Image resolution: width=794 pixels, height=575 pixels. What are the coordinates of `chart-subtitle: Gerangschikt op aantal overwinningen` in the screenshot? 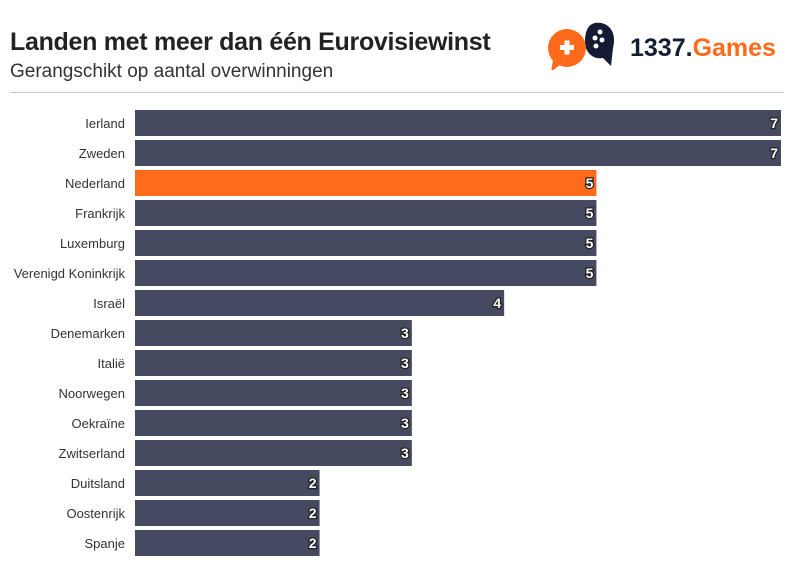 It's located at (172, 71).